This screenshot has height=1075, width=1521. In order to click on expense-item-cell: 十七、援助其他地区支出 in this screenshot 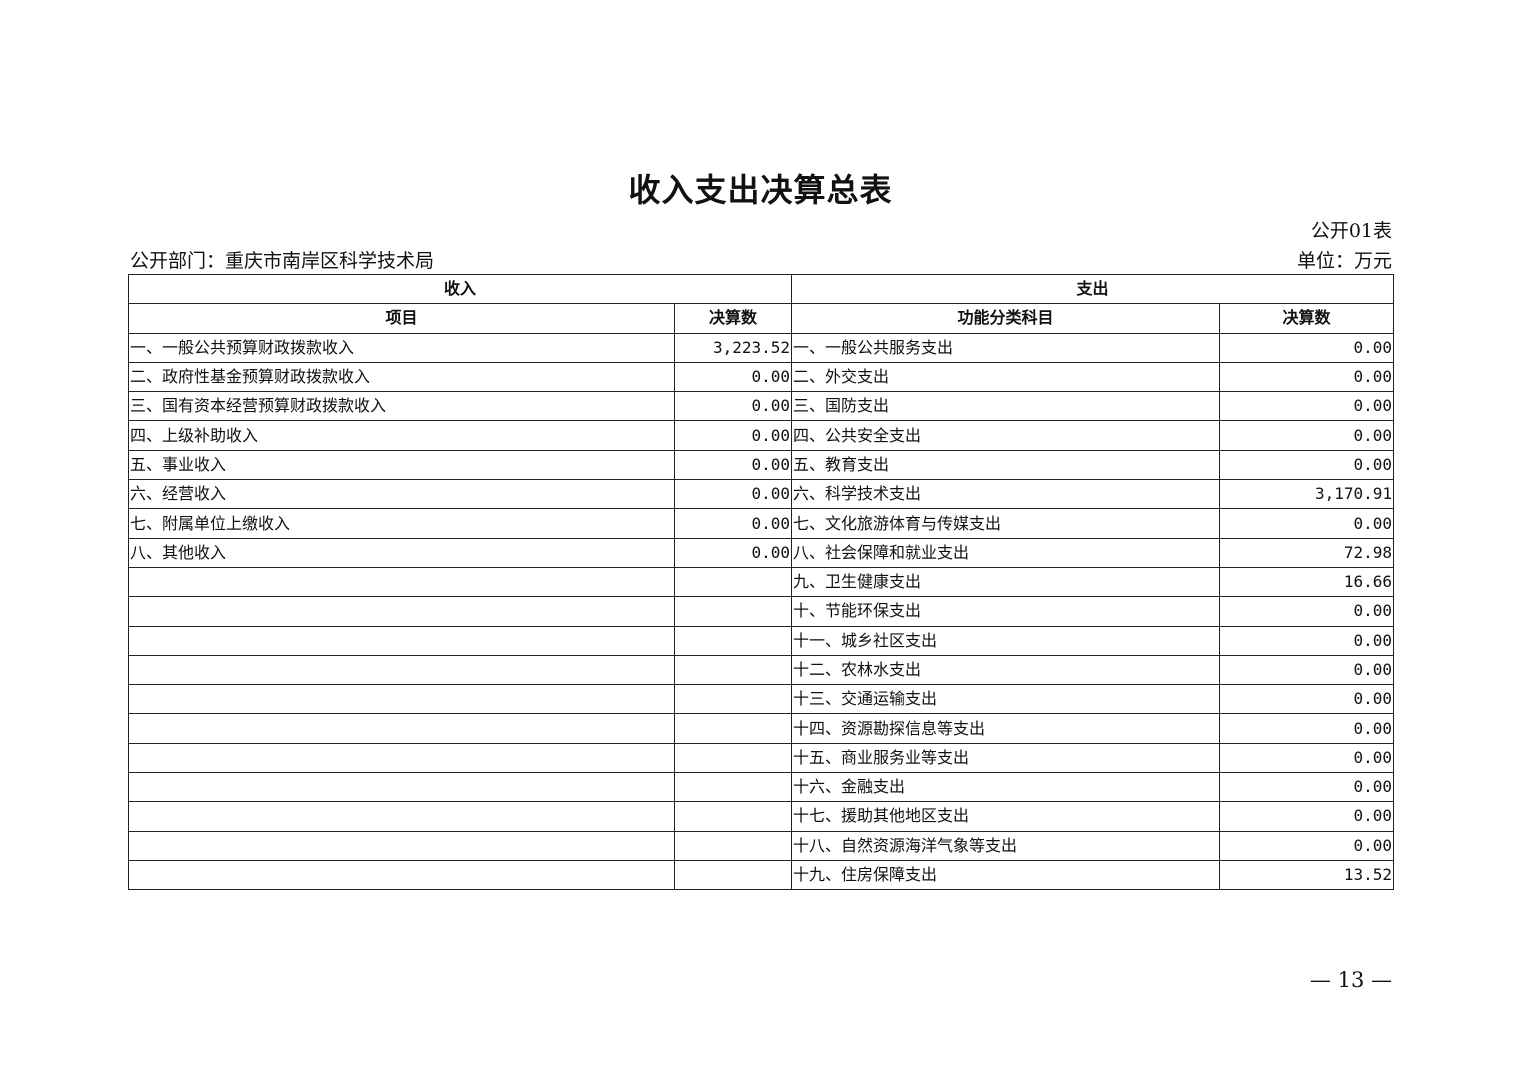, I will do `click(1006, 816)`.